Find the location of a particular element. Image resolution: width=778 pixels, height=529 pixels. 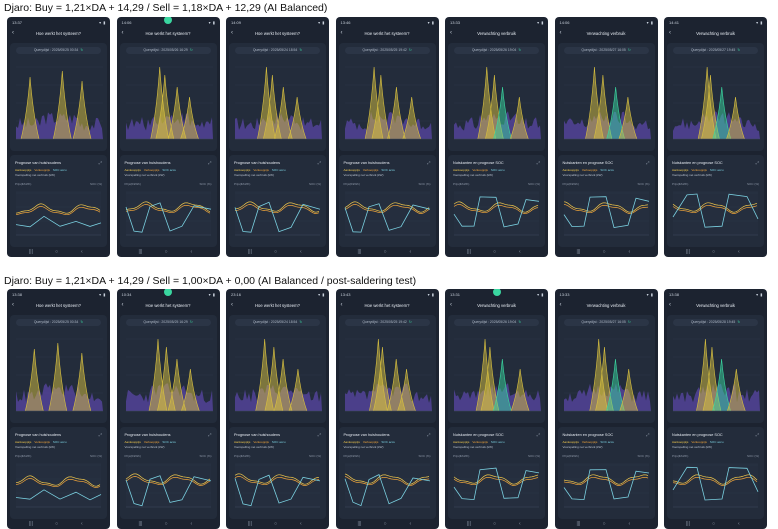

query-date-pill: Querydijst : 2025/05/27 19:45 ↻ is located at coordinates (715, 50).